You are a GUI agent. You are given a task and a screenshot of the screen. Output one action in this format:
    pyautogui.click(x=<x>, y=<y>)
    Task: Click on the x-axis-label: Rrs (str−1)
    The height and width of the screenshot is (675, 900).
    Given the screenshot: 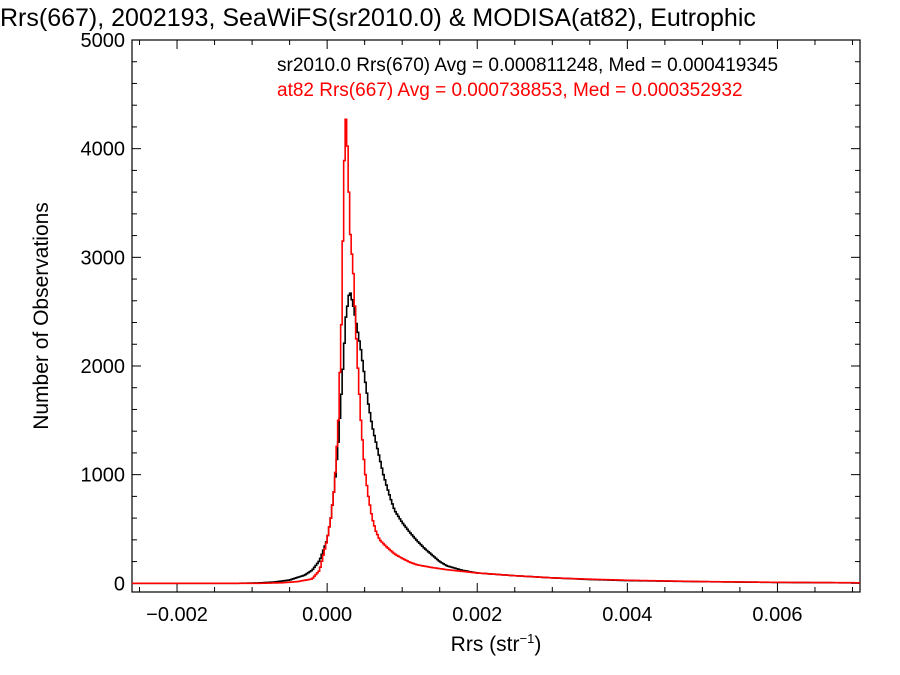 What is the action you would take?
    pyautogui.click(x=496, y=643)
    